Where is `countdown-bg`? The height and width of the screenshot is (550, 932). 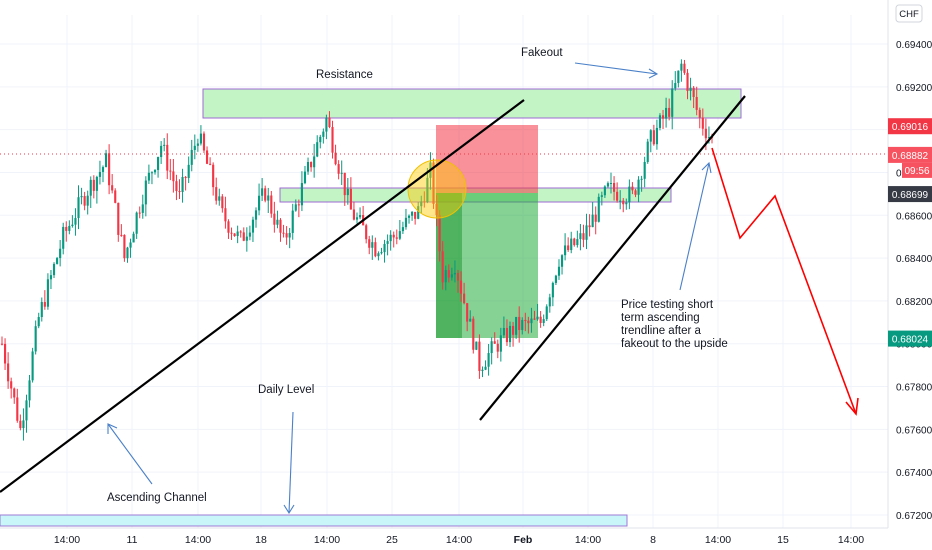 countdown-bg is located at coordinates (917, 170).